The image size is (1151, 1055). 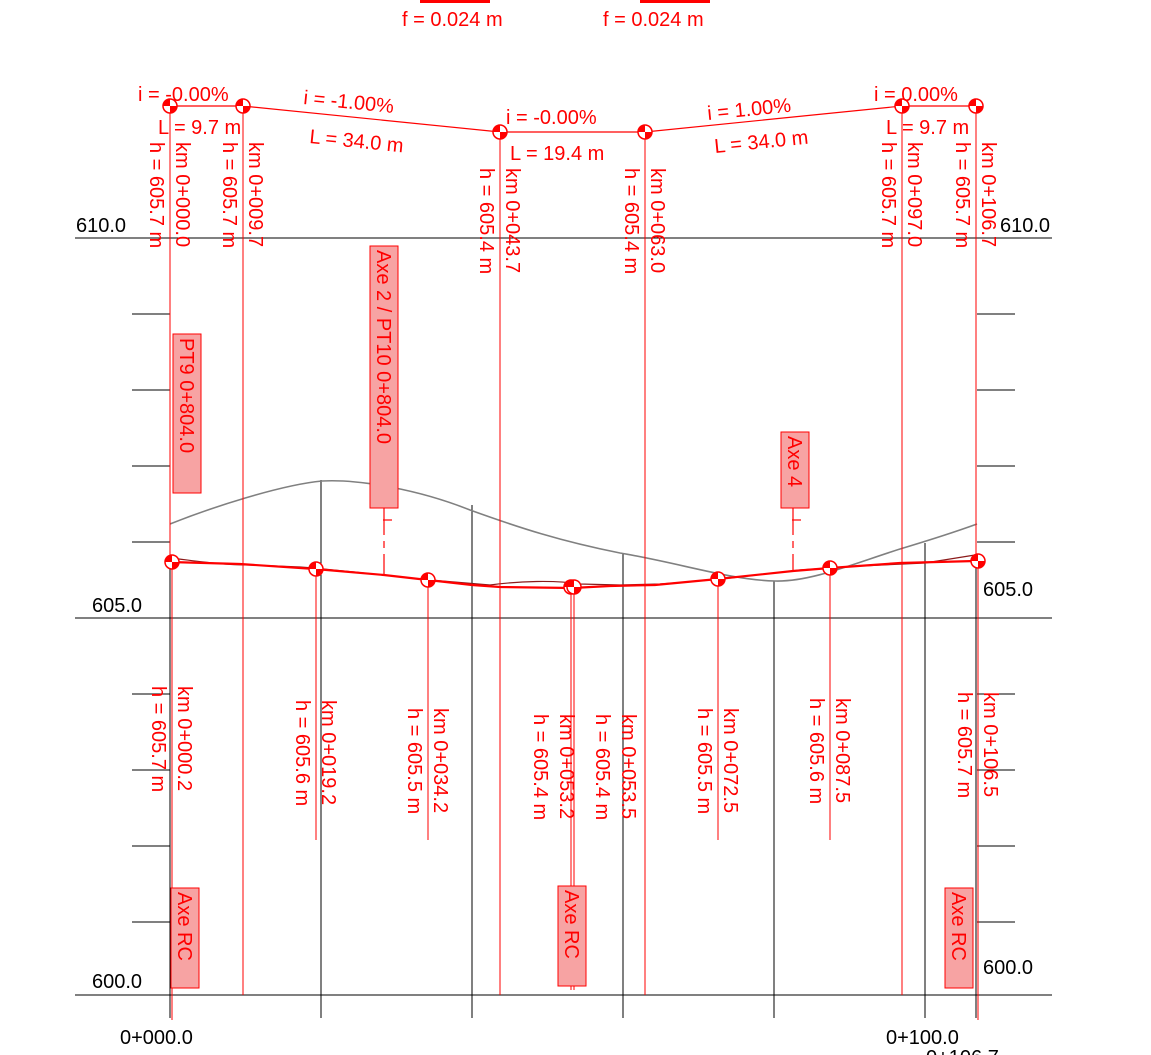 I want to click on bottom-h-1: h = 605.6 m, so click(x=302, y=753).